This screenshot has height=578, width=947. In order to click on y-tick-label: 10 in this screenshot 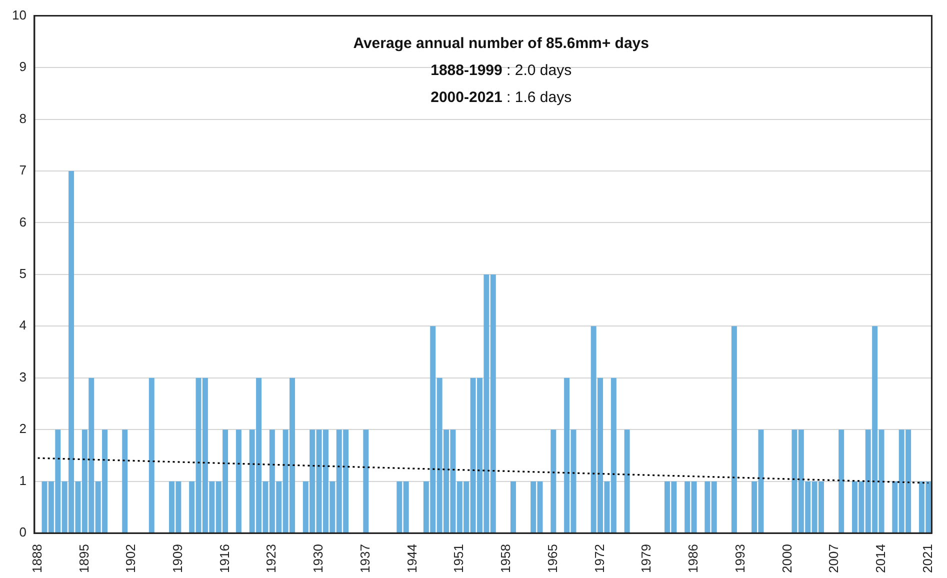, I will do `click(19, 14)`.